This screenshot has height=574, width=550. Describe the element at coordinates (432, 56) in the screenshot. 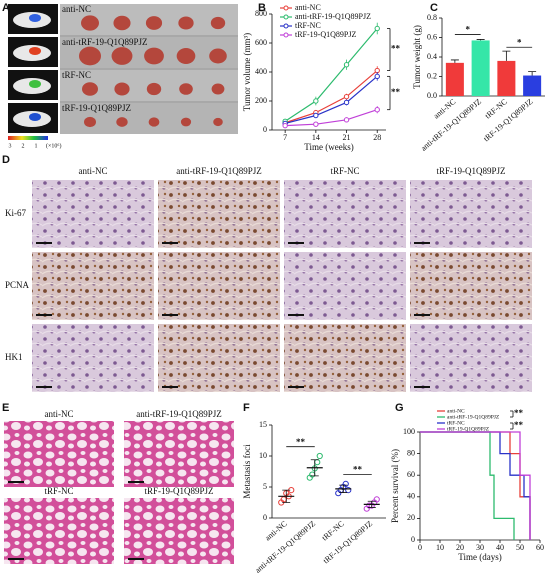

I see `y-tick-label: 0.4` at that location.